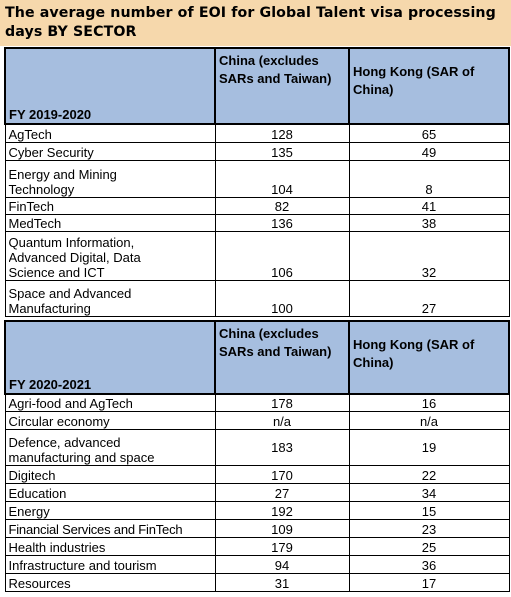 The height and width of the screenshot is (597, 511). I want to click on sector-name: Energy, so click(110, 510).